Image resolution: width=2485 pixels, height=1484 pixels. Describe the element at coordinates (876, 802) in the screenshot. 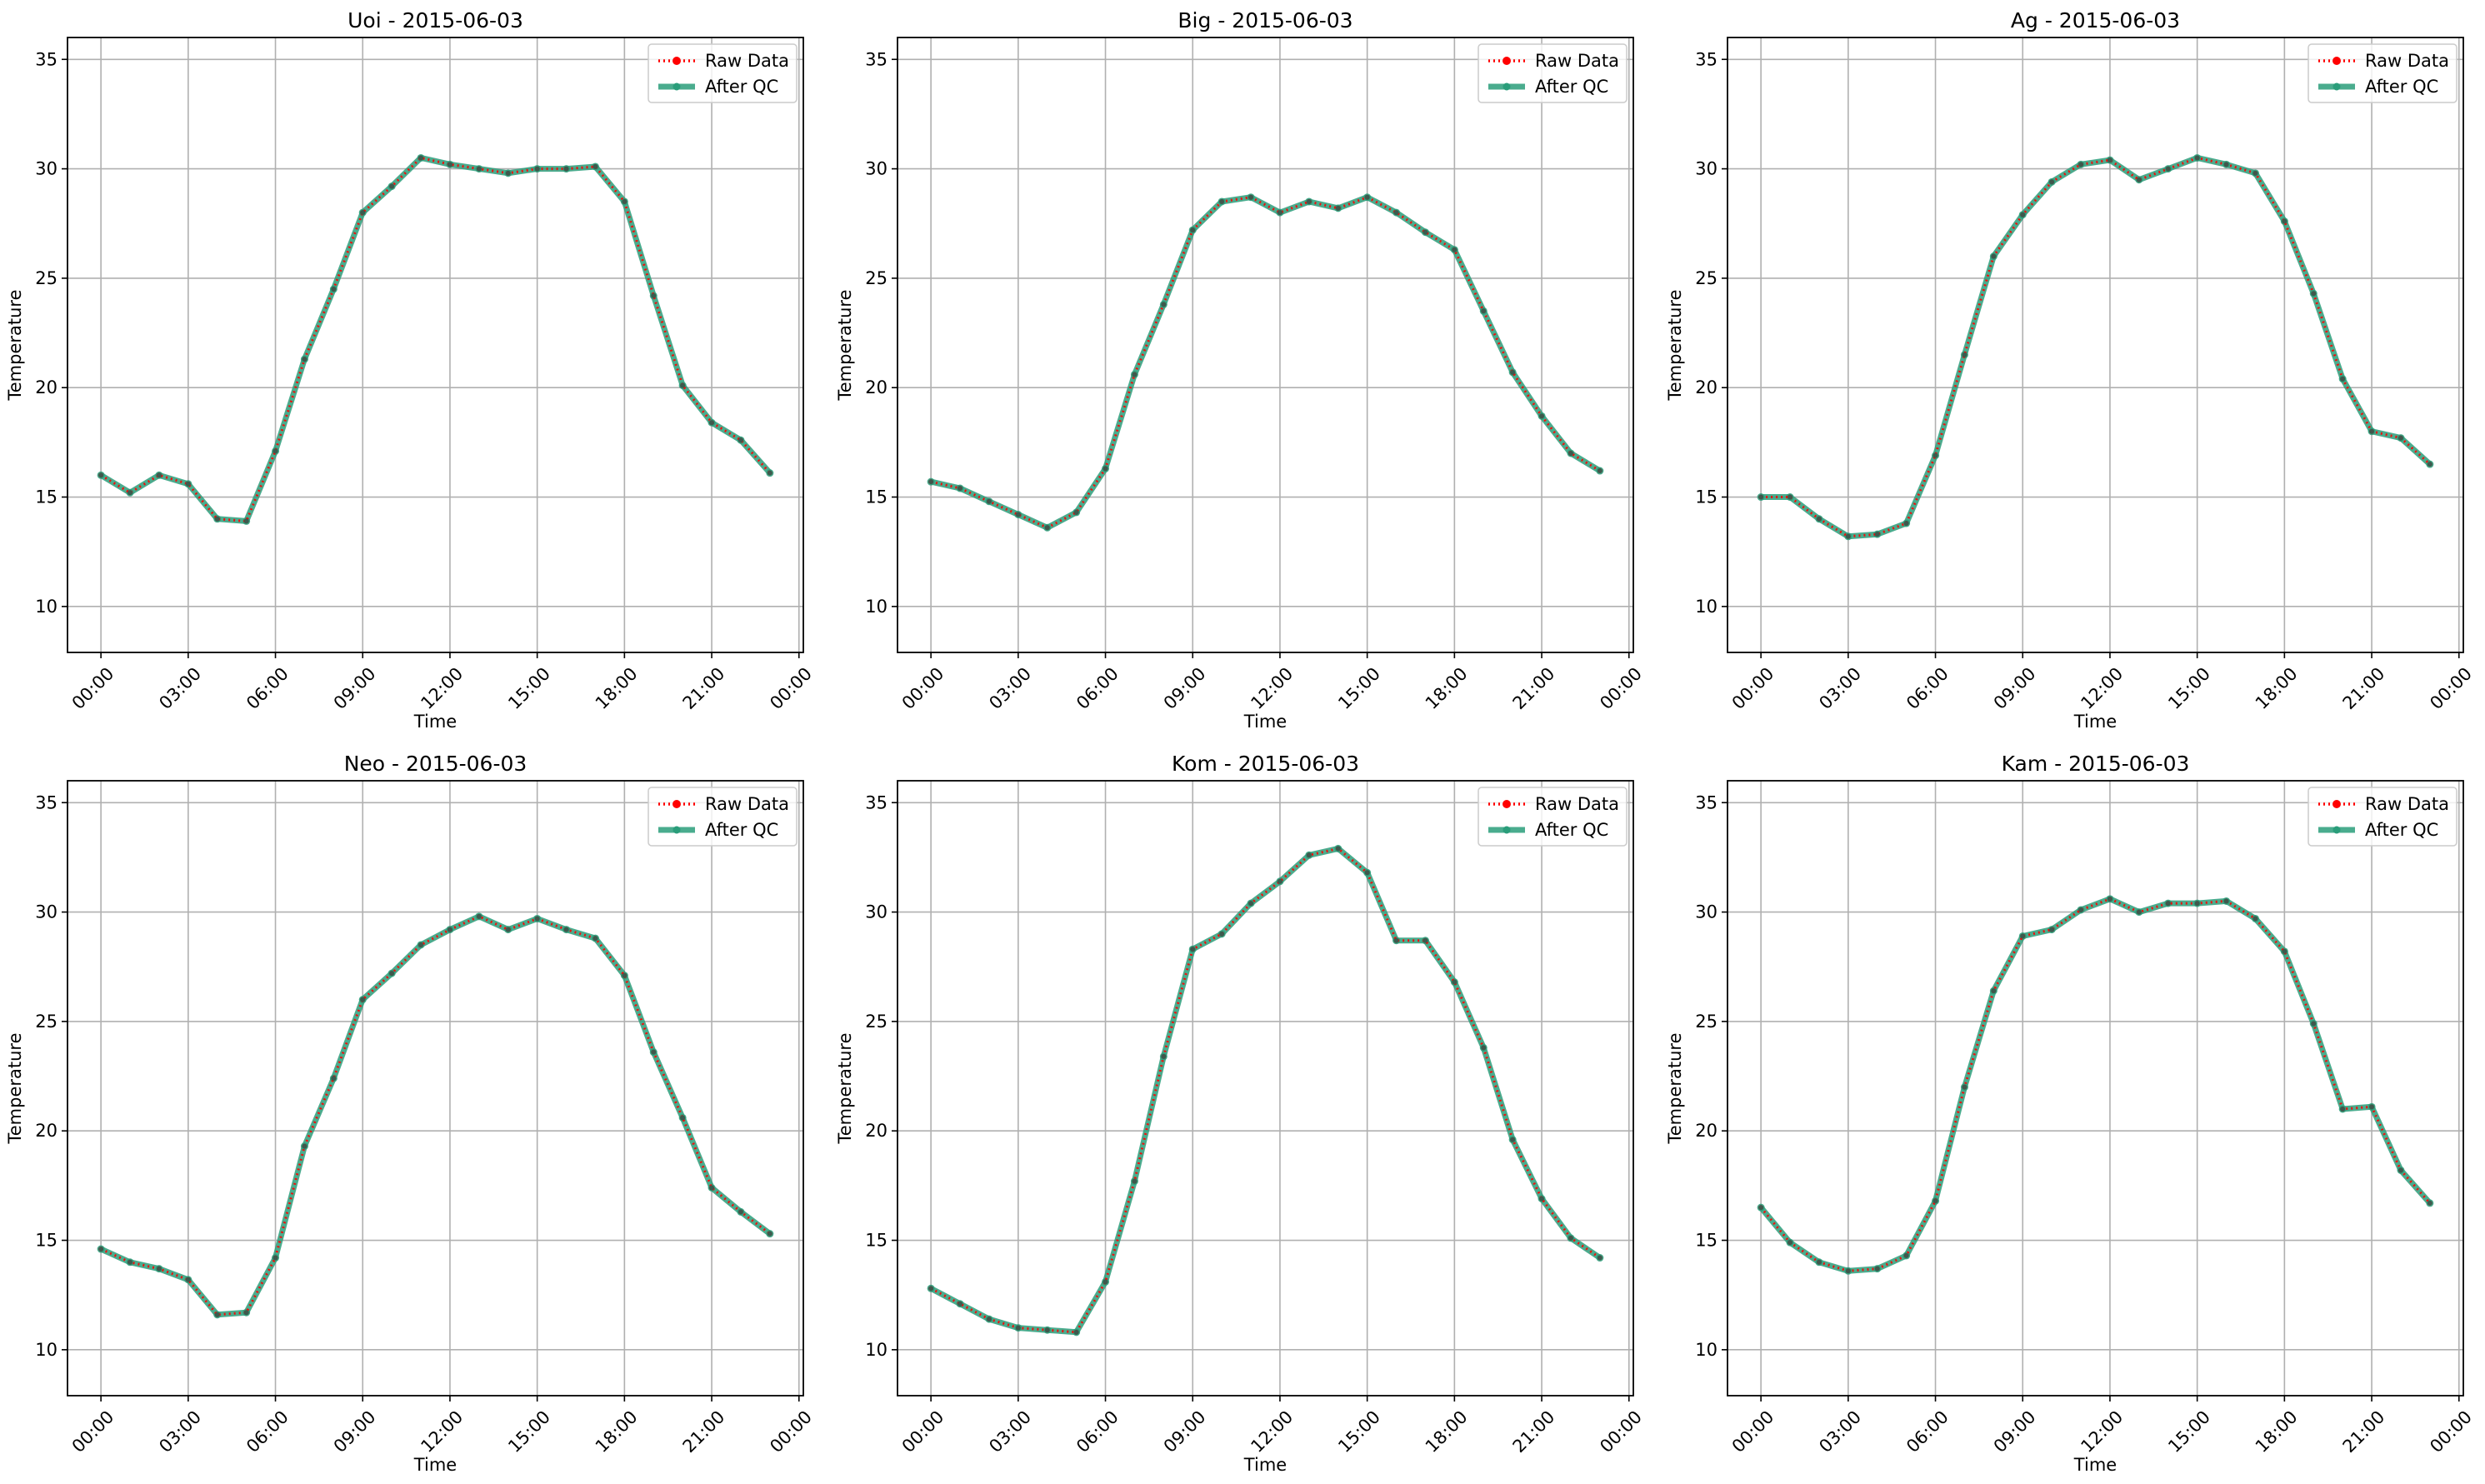

I see `y-tick-label: 35` at that location.